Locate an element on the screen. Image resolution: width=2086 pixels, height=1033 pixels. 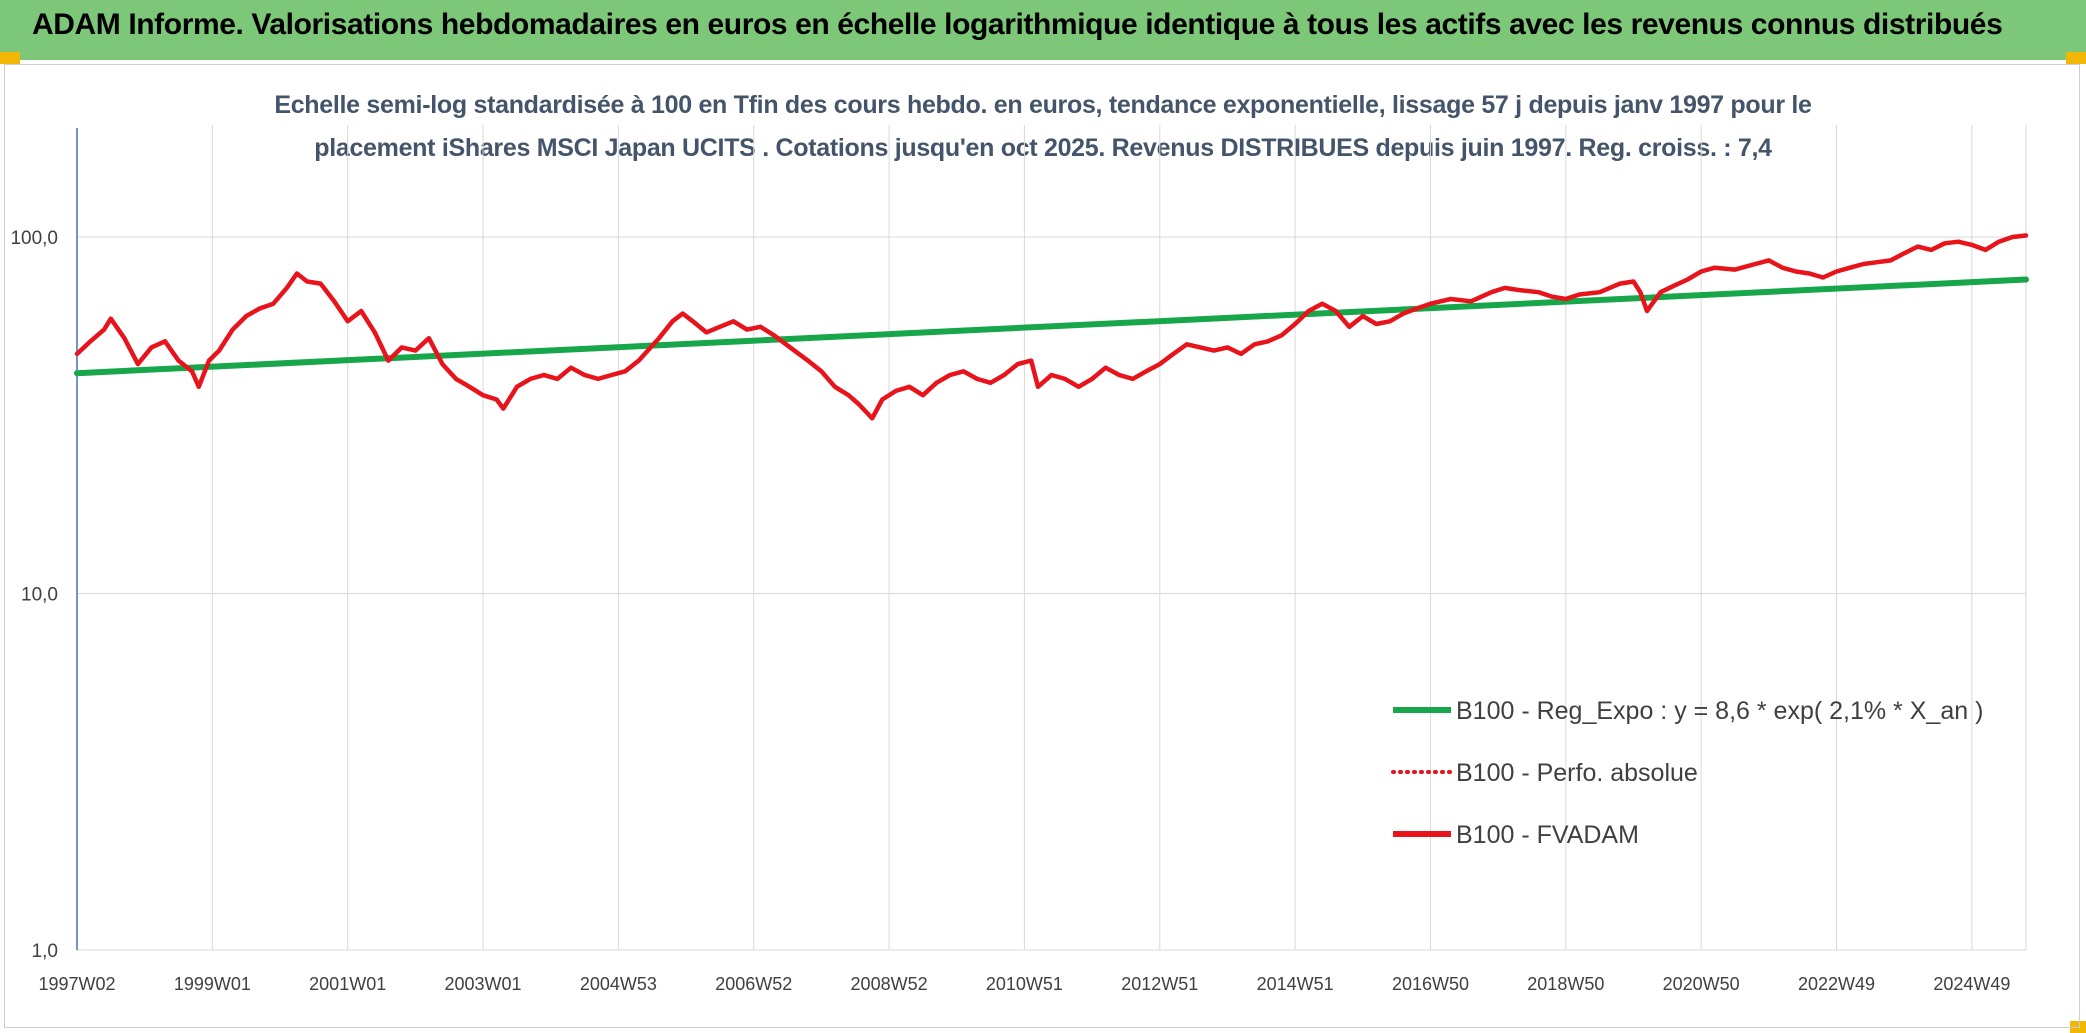
x-tick-label: 1997W02 is located at coordinates (76, 984).